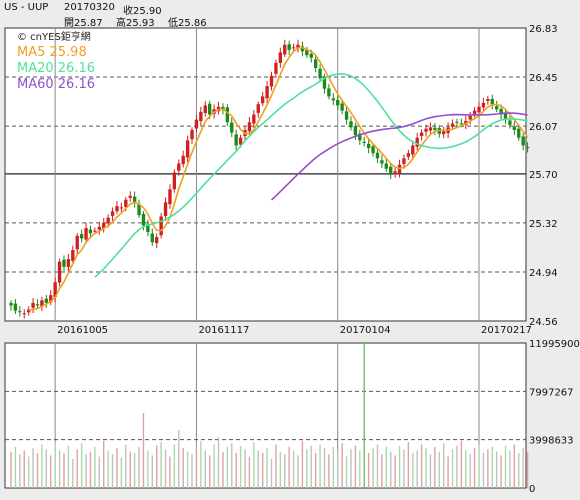 This screenshot has height=500, width=580. I want to click on ma-legend-label: MA5 25.98, so click(52, 52).